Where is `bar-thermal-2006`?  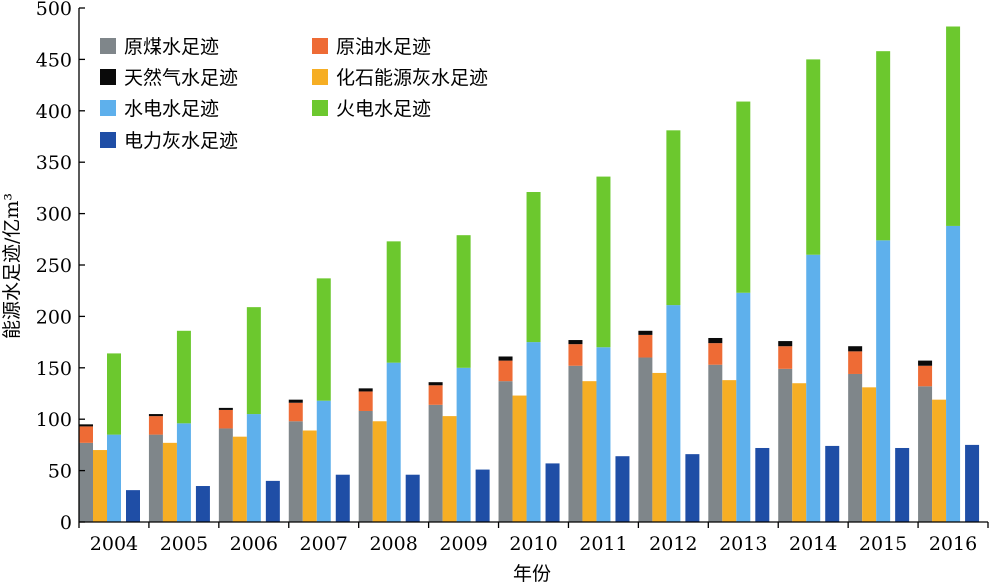 bar-thermal-2006 is located at coordinates (253, 361).